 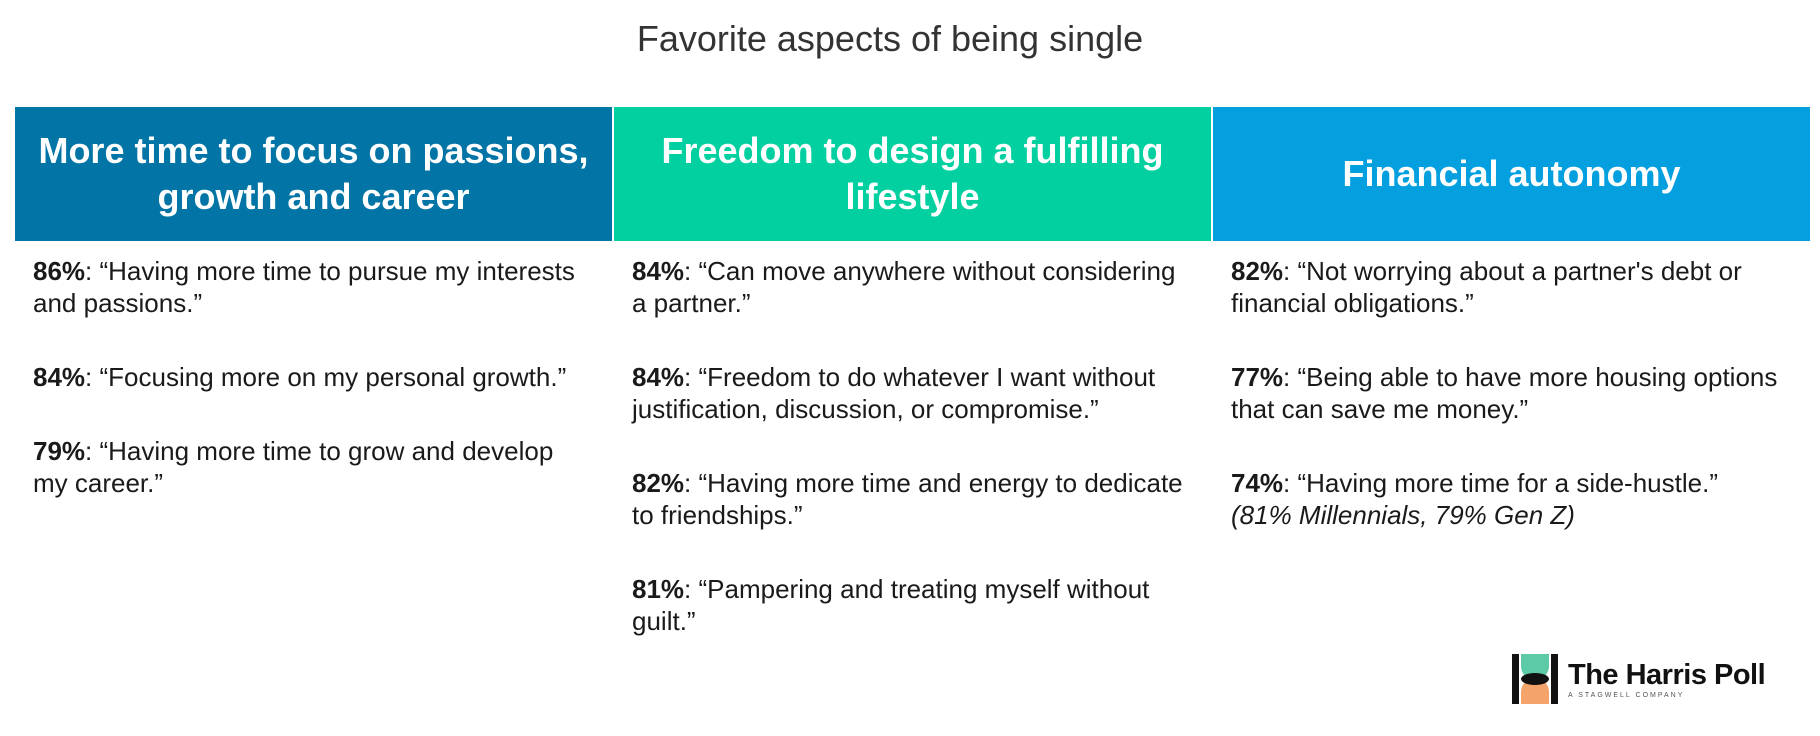 What do you see at coordinates (1257, 377) in the screenshot?
I see `item-percent: 77%` at bounding box center [1257, 377].